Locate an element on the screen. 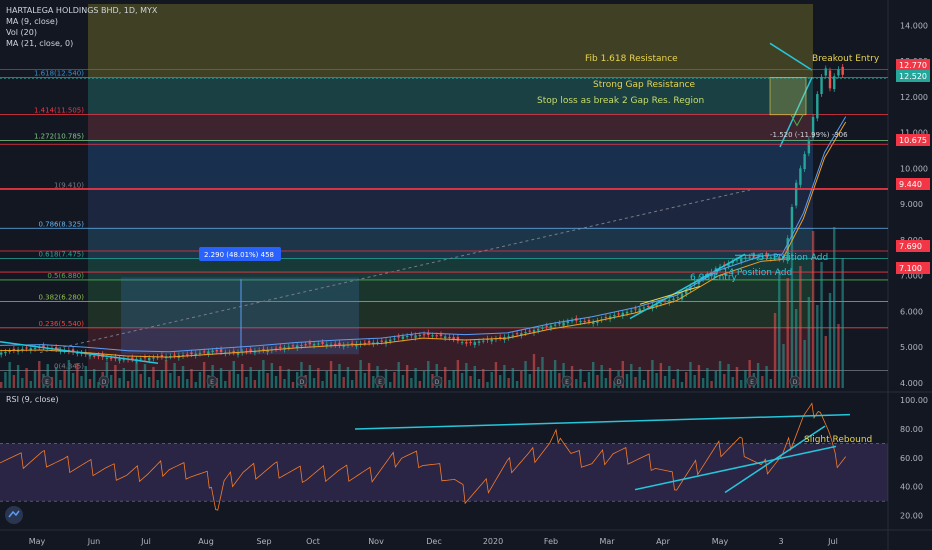 The width and height of the screenshot is (932, 550). fib-label: 0.382(6.280) is located at coordinates (61, 297).